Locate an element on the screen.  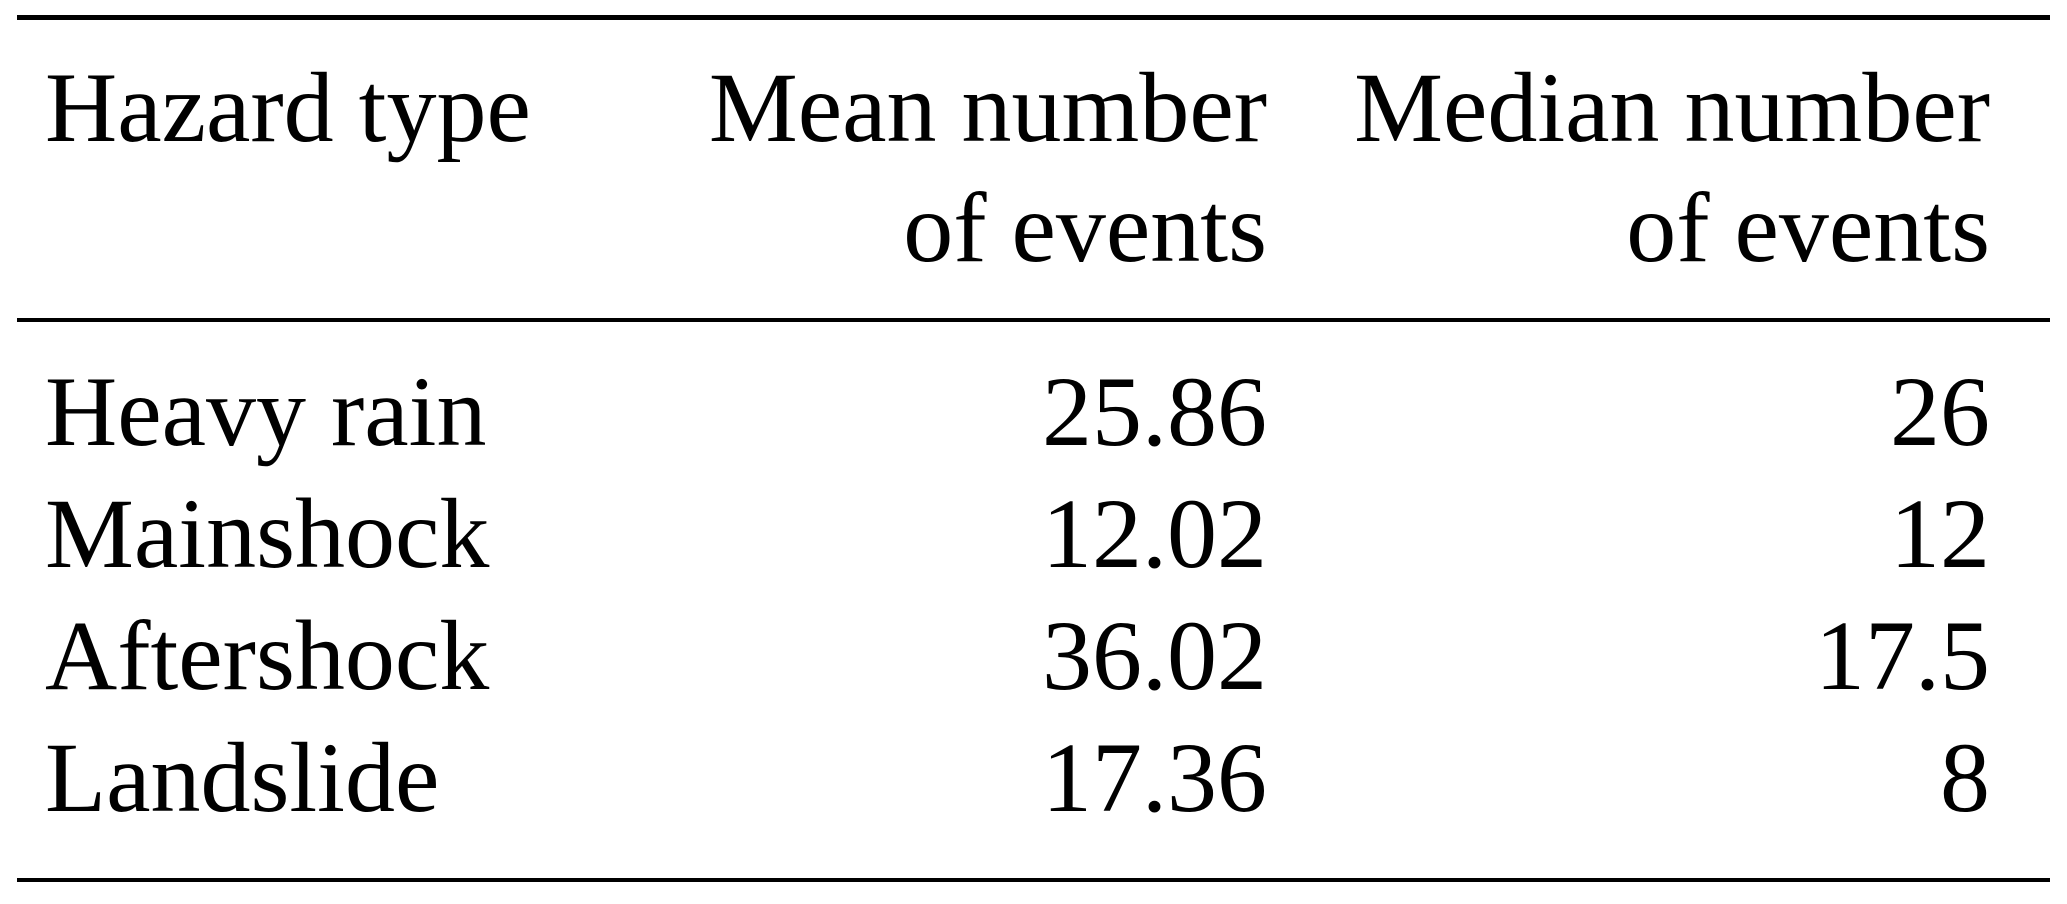
header-line-1: Mean number is located at coordinates (987, 107).